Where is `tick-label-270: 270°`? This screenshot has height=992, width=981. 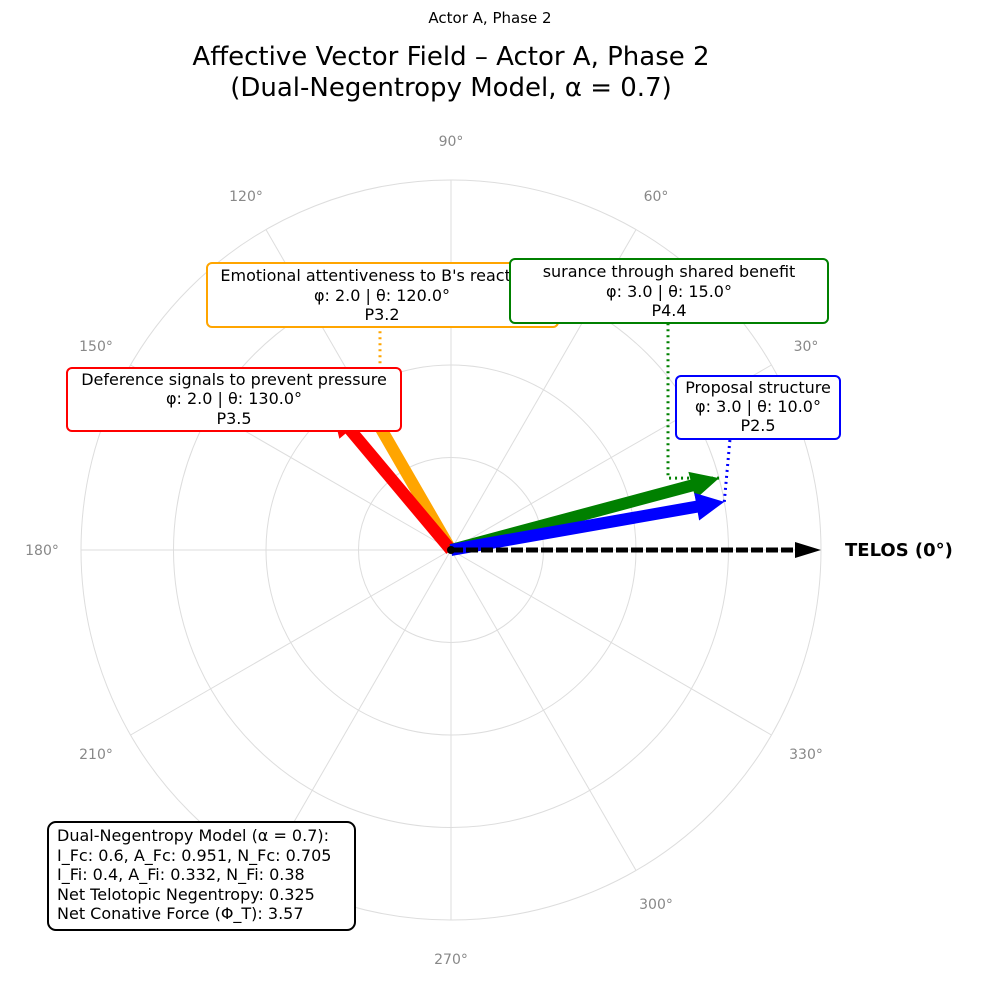 tick-label-270: 270° is located at coordinates (451, 960).